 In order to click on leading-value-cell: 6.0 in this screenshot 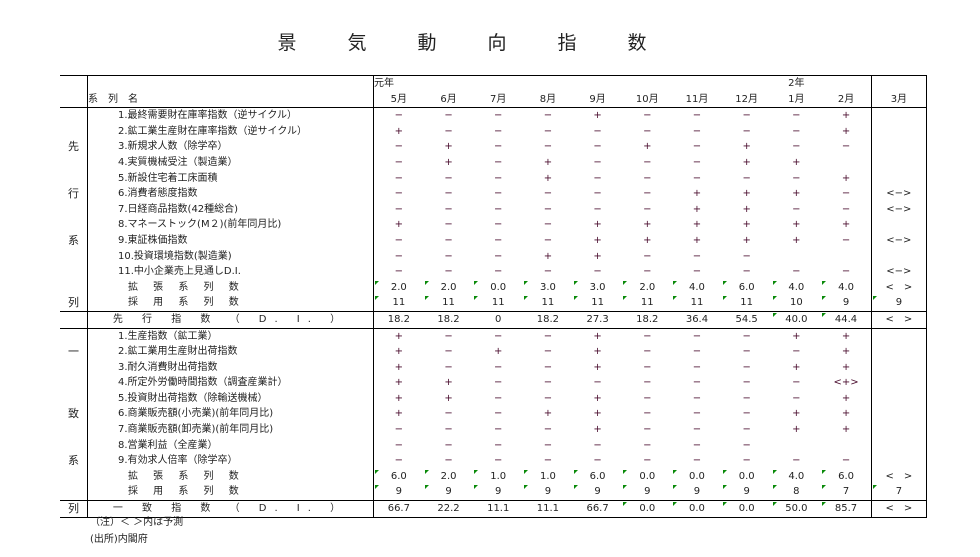, I will do `click(747, 288)`.